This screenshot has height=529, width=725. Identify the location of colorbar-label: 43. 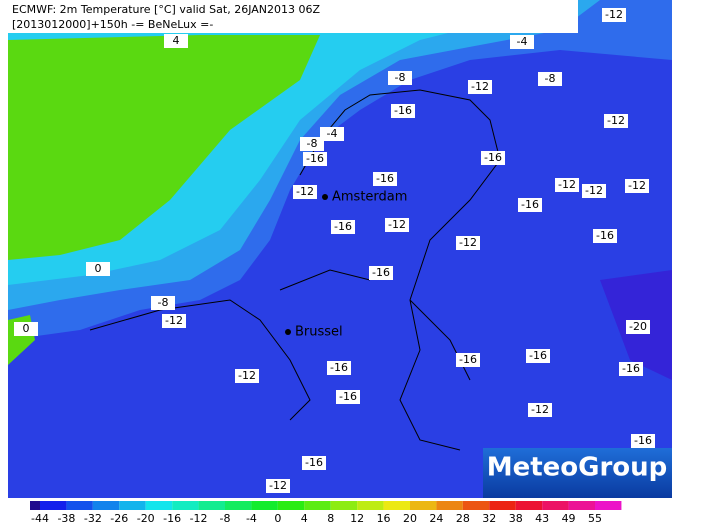
(542, 518).